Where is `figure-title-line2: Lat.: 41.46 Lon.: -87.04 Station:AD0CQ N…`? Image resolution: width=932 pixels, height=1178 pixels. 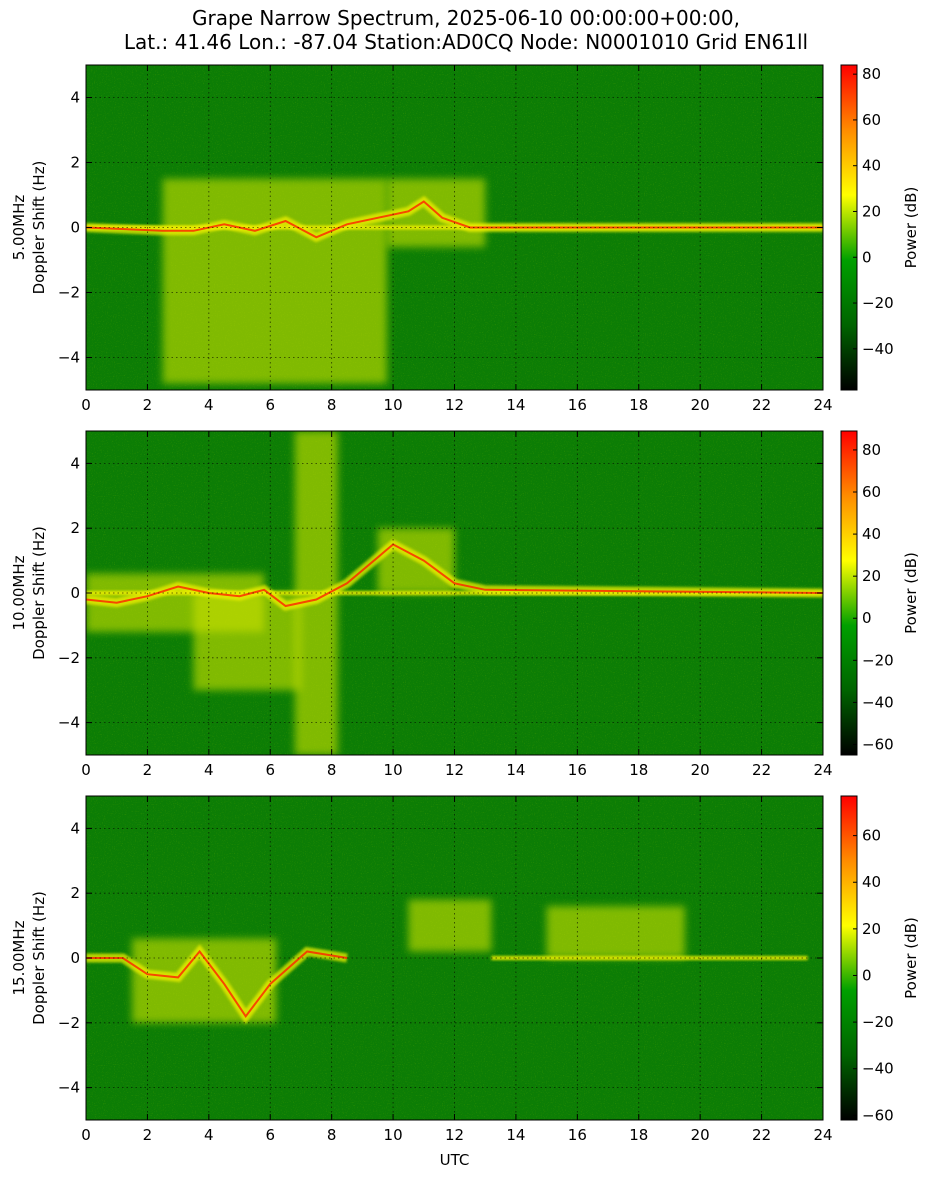
figure-title-line2: Lat.: 41.46 Lon.: -87.04 Station:AD0CQ N… is located at coordinates (466, 42).